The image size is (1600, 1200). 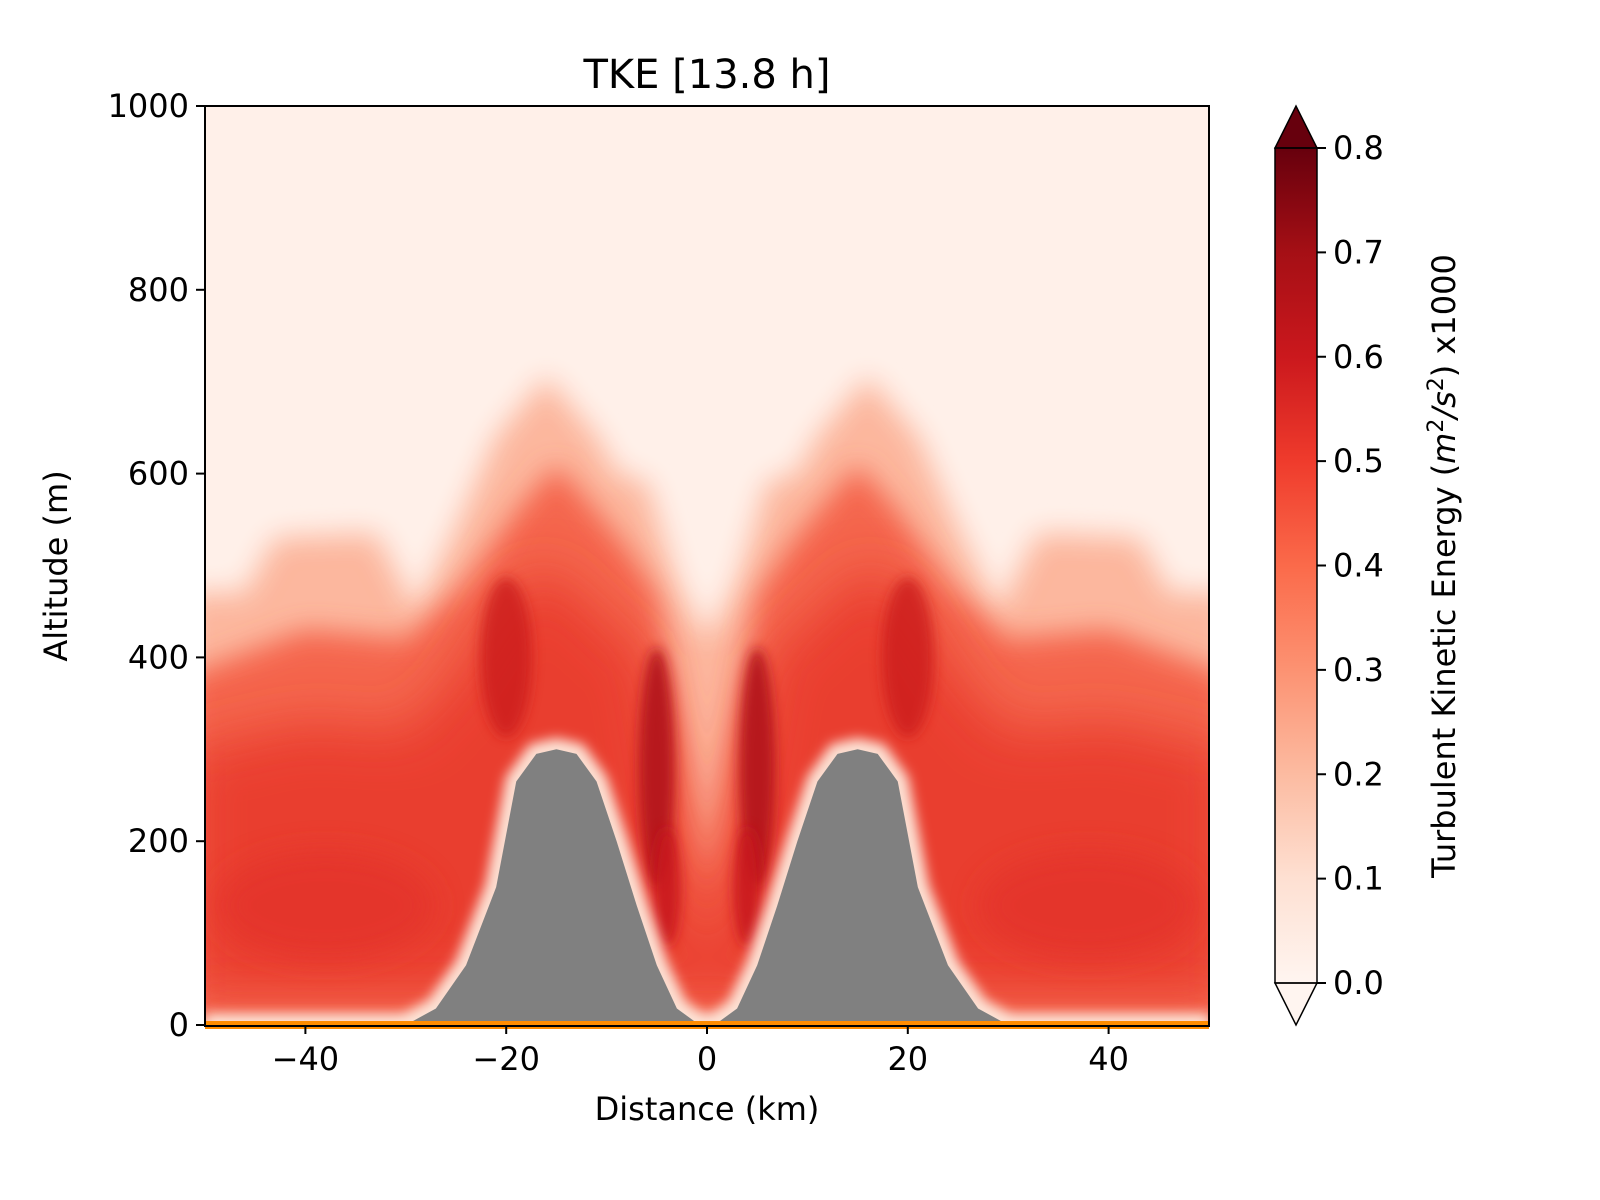 I want to click on x-axis: −40 −20 0 20 40, so click(x=700, y=1051).